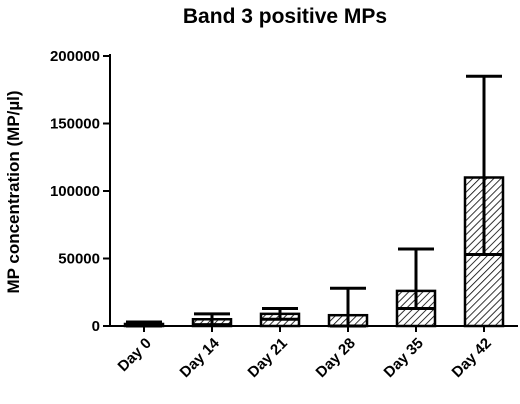  What do you see at coordinates (268, 358) in the screenshot?
I see `x-tick-label: Day 21` at bounding box center [268, 358].